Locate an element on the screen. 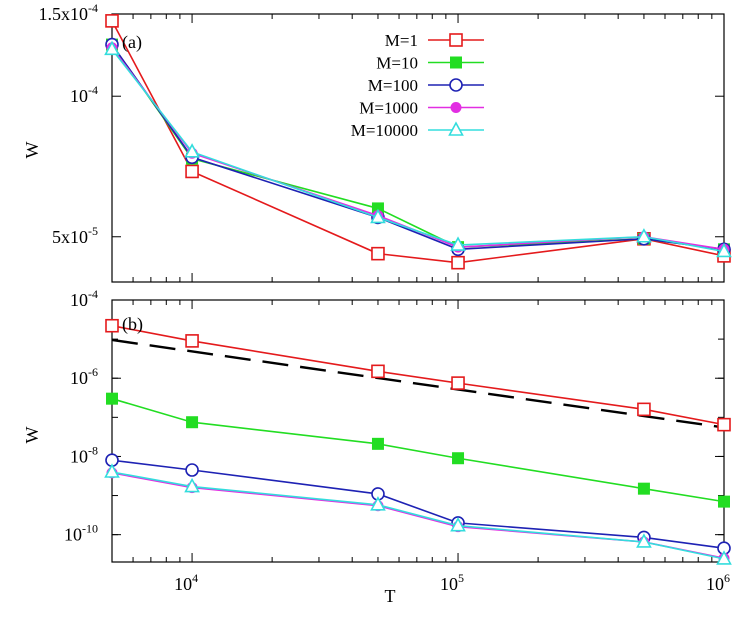 Image resolution: width=747 pixels, height=623 pixels. panel-b-y-tick-label: 10⁻⁴ is located at coordinates (84, 298).